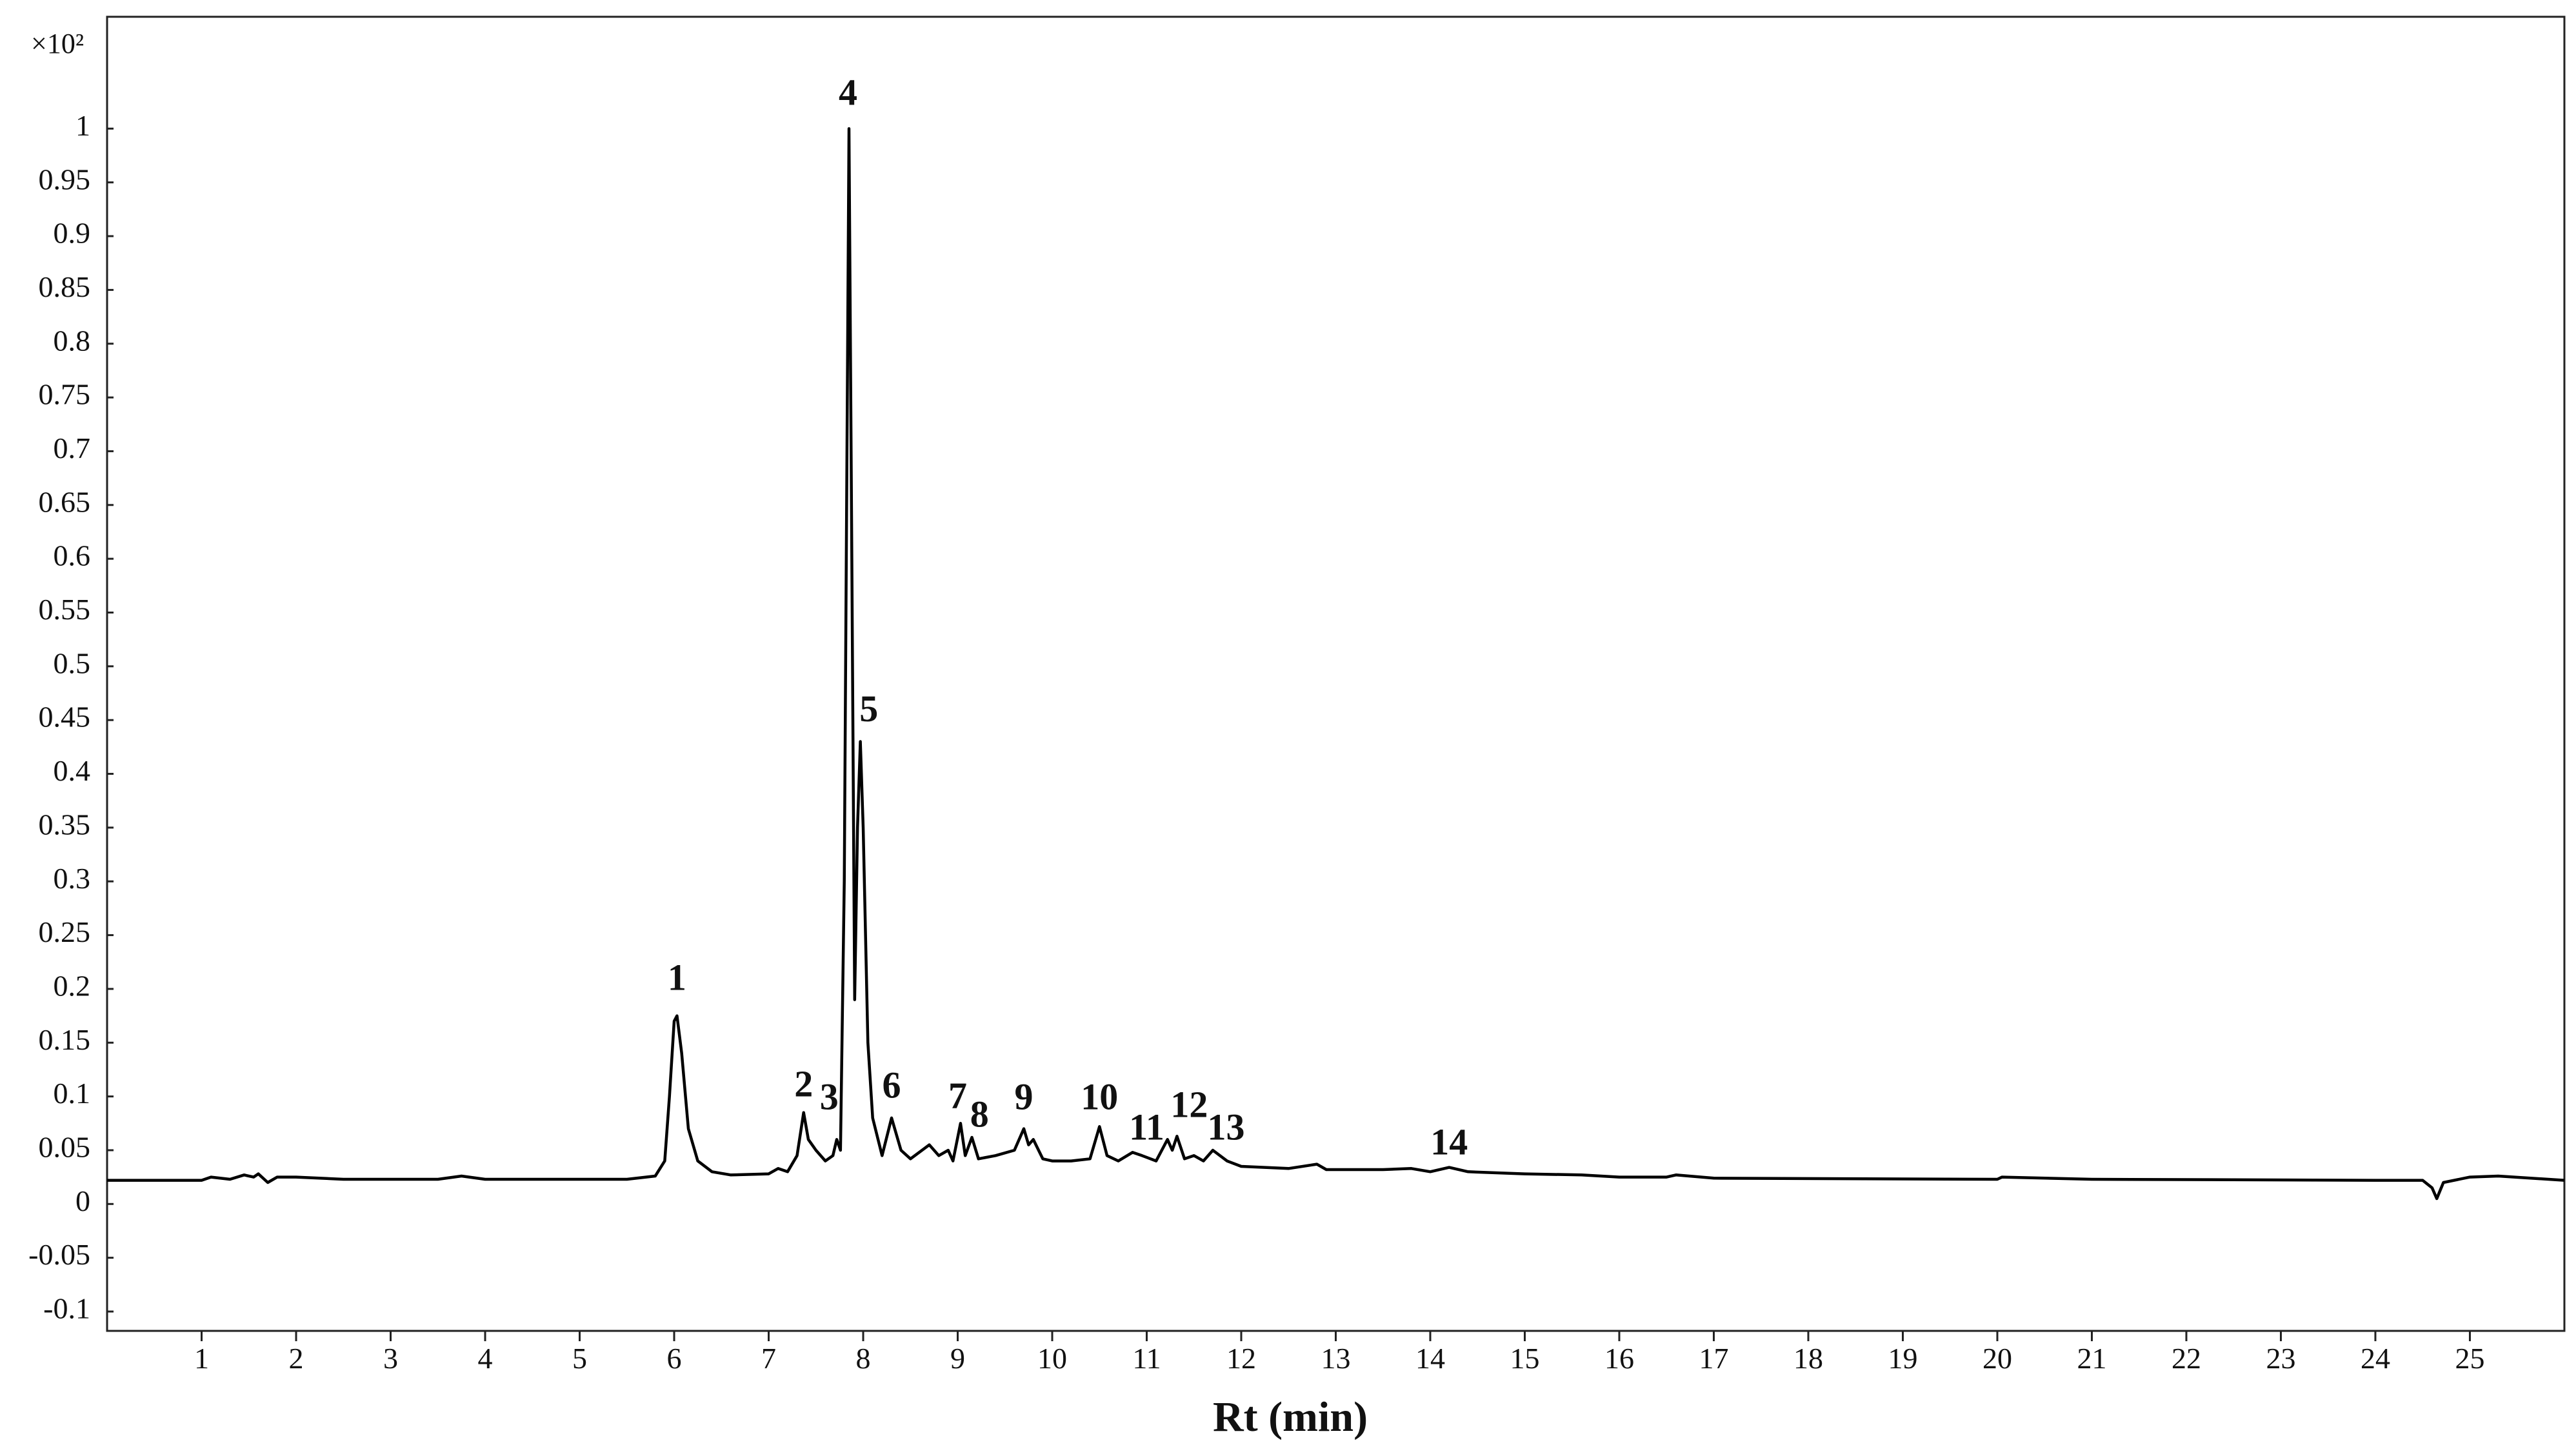 The width and height of the screenshot is (2576, 1447). Describe the element at coordinates (1903, 1358) in the screenshot. I see `x-tick-label: 19` at that location.